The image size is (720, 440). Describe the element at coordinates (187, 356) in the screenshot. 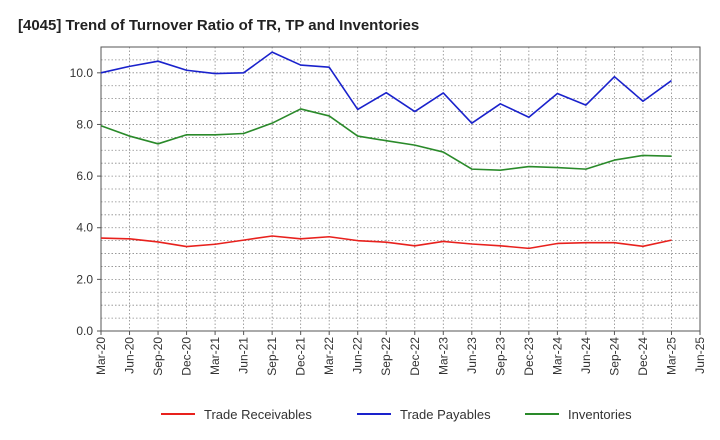

I see `x-tick-label: Dec-20` at that location.